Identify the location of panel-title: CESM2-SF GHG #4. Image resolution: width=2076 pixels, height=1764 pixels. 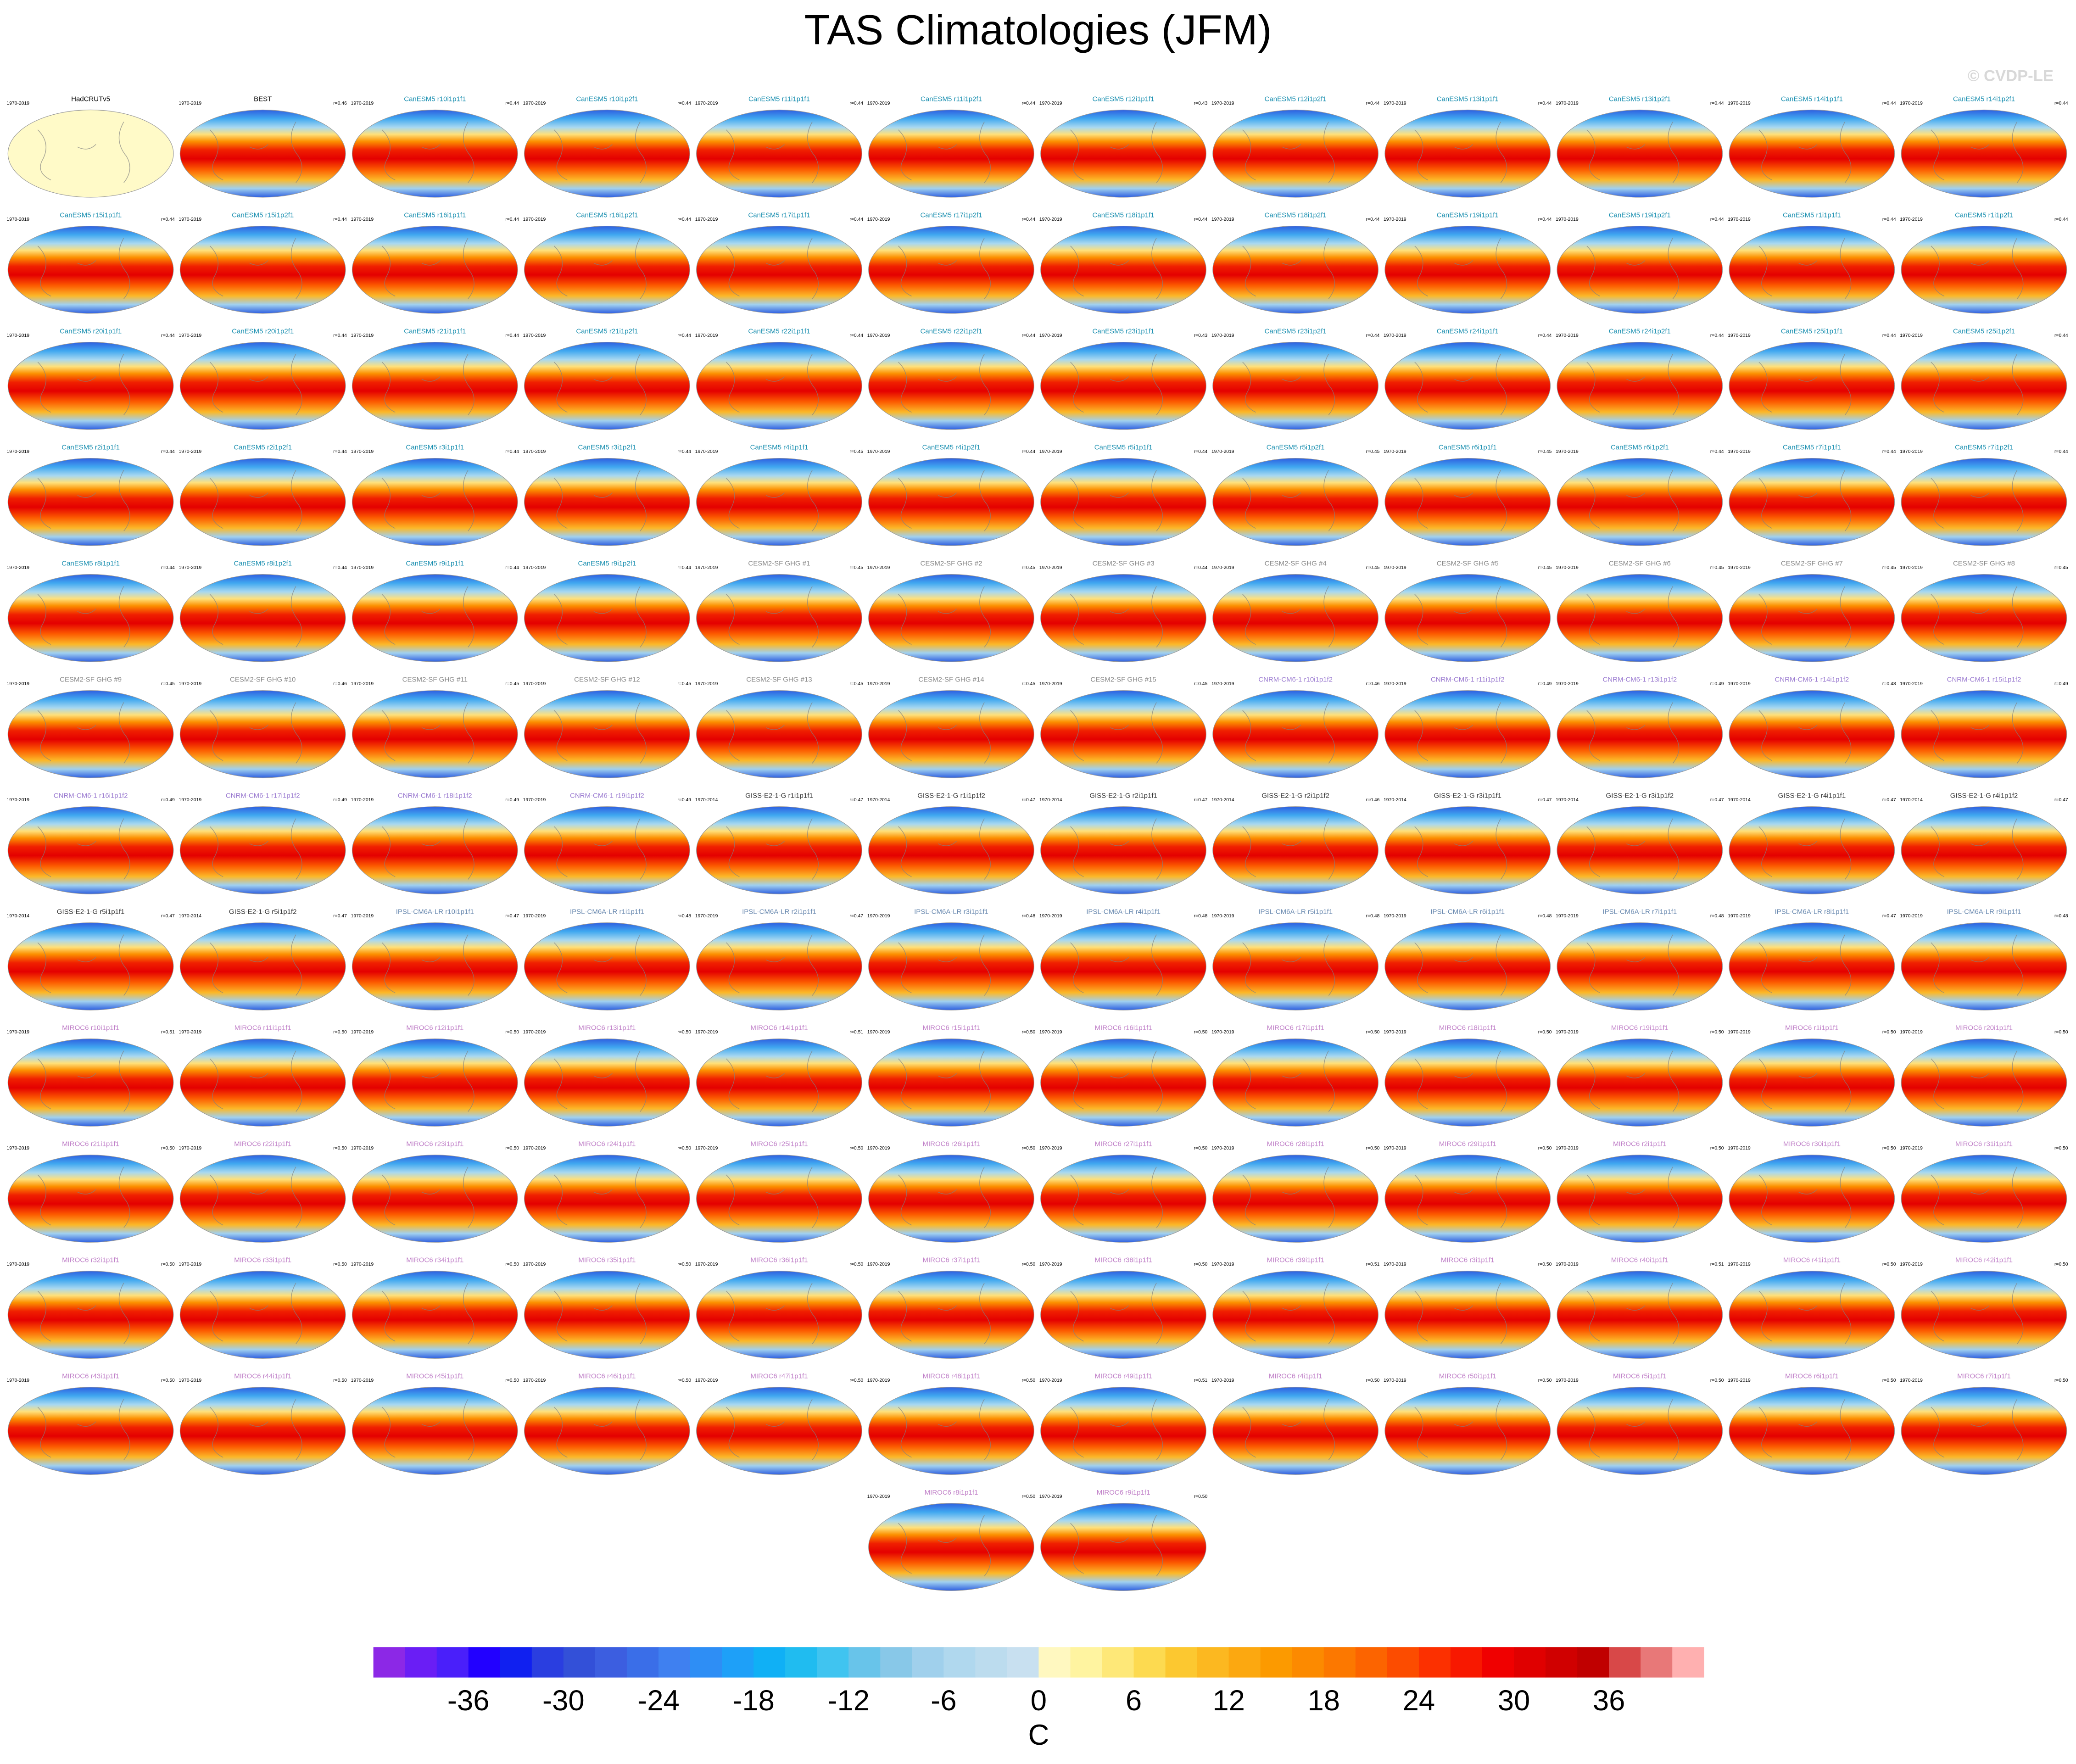
(1296, 564).